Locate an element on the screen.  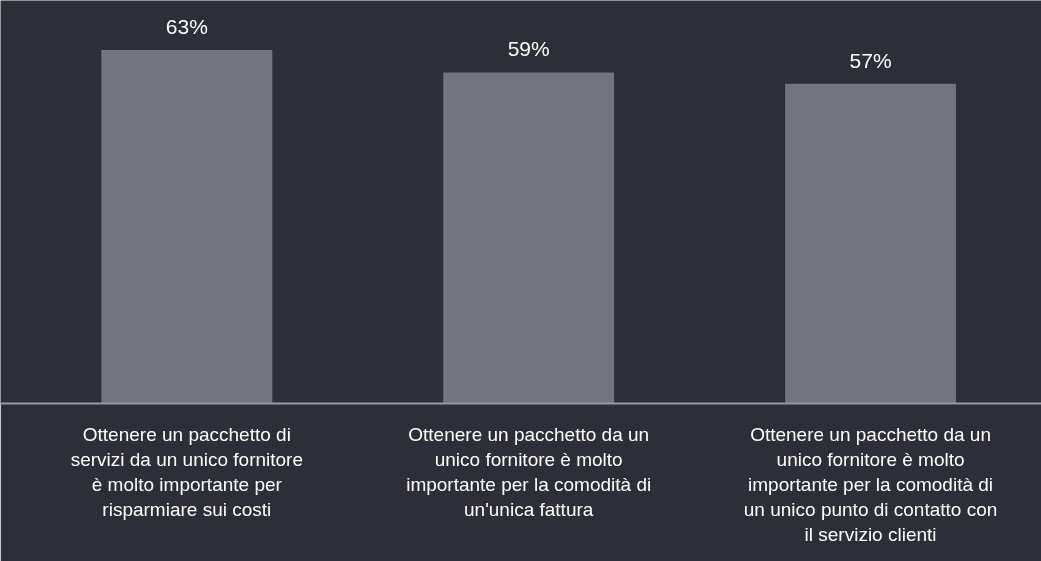
x-tick-label: Ottenere un pacchetto da un unico fornitore è molto importante per la comodità di un'unica fattura is located at coordinates (529, 472).